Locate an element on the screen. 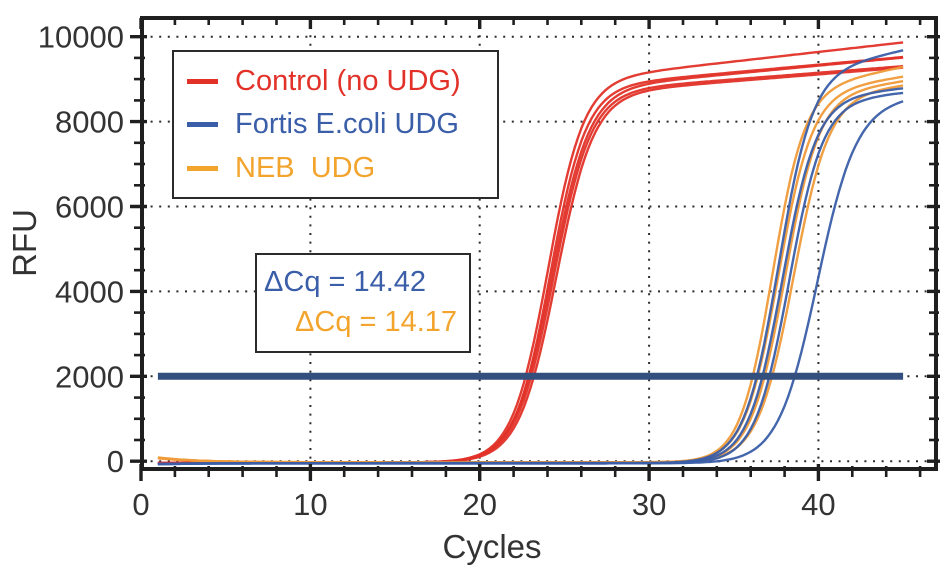 The height and width of the screenshot is (574, 950). x-tick-label: 0 is located at coordinates (140, 504).